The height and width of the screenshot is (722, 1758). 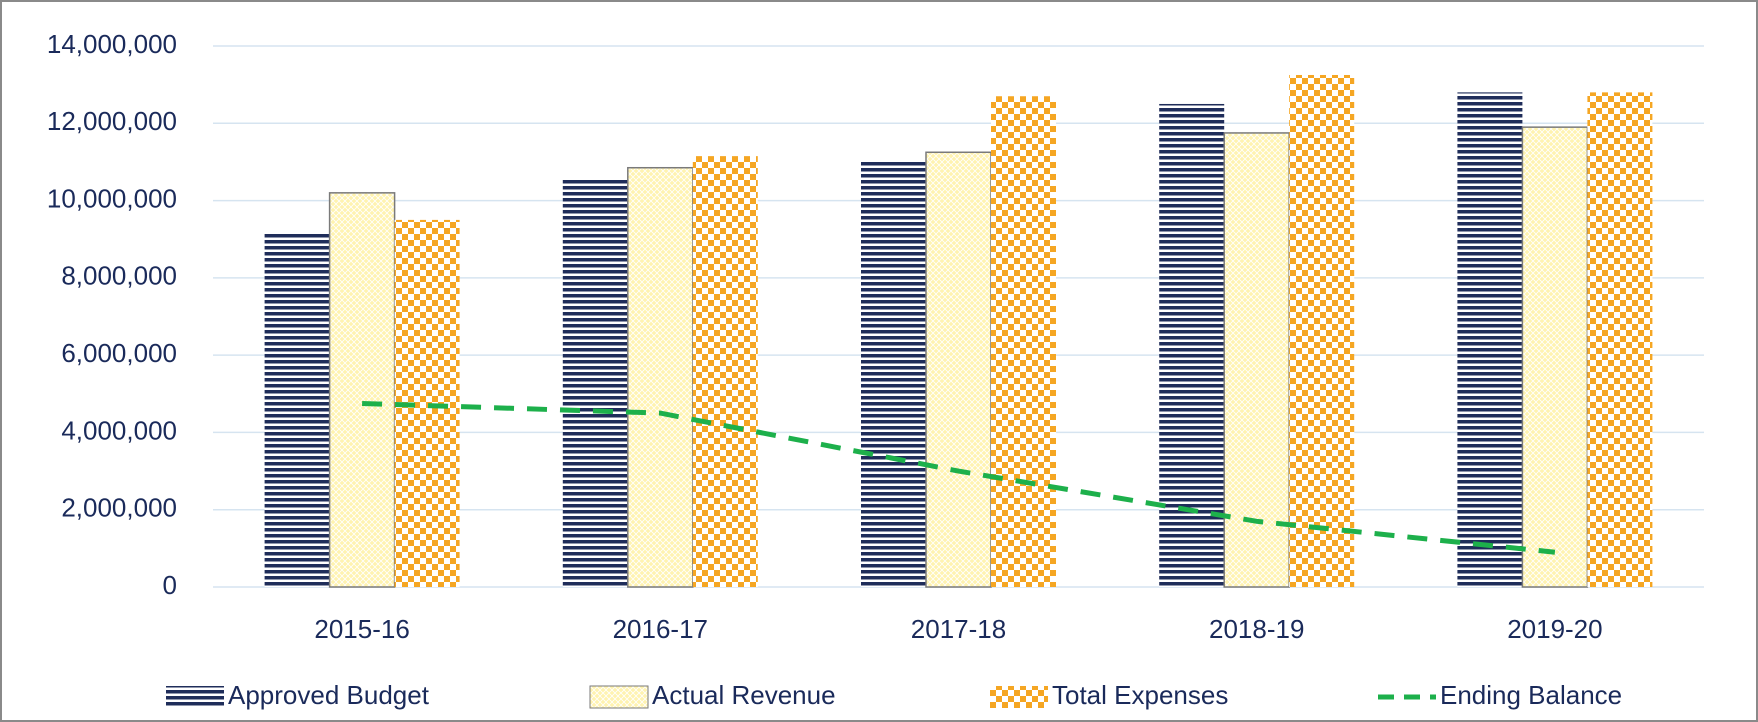 What do you see at coordinates (119, 276) in the screenshot?
I see `y-tick-label: 8,000,000` at bounding box center [119, 276].